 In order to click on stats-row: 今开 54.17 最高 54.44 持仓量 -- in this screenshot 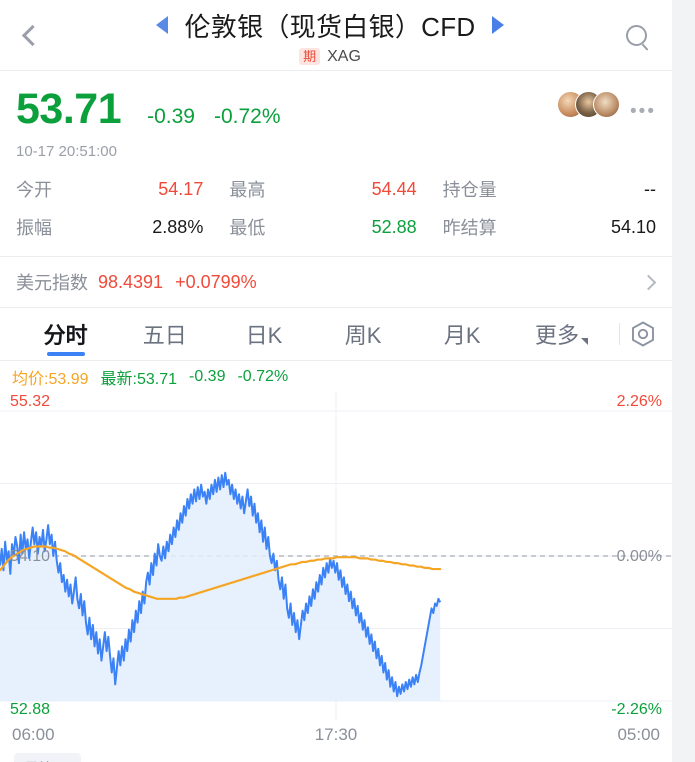, I will do `click(336, 189)`.